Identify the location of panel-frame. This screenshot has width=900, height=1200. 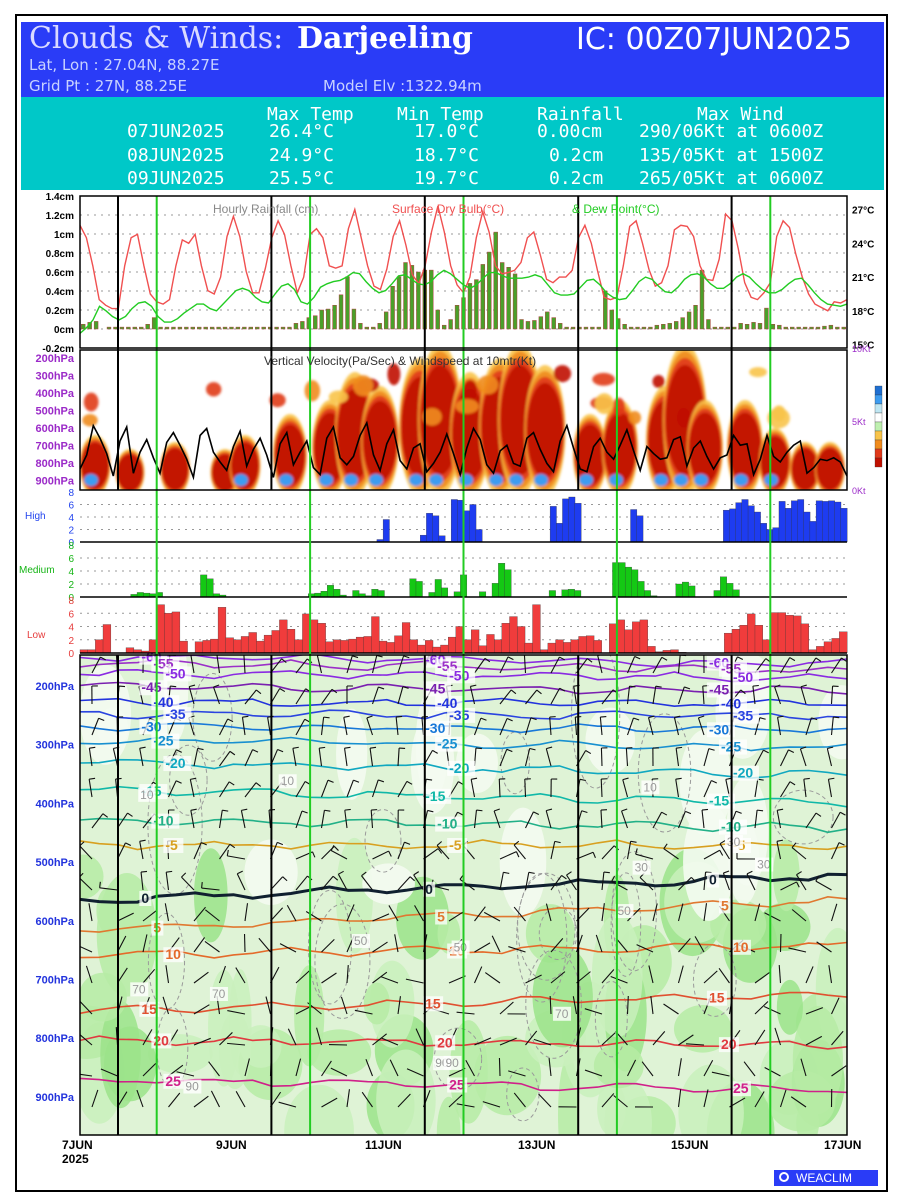
(463, 420).